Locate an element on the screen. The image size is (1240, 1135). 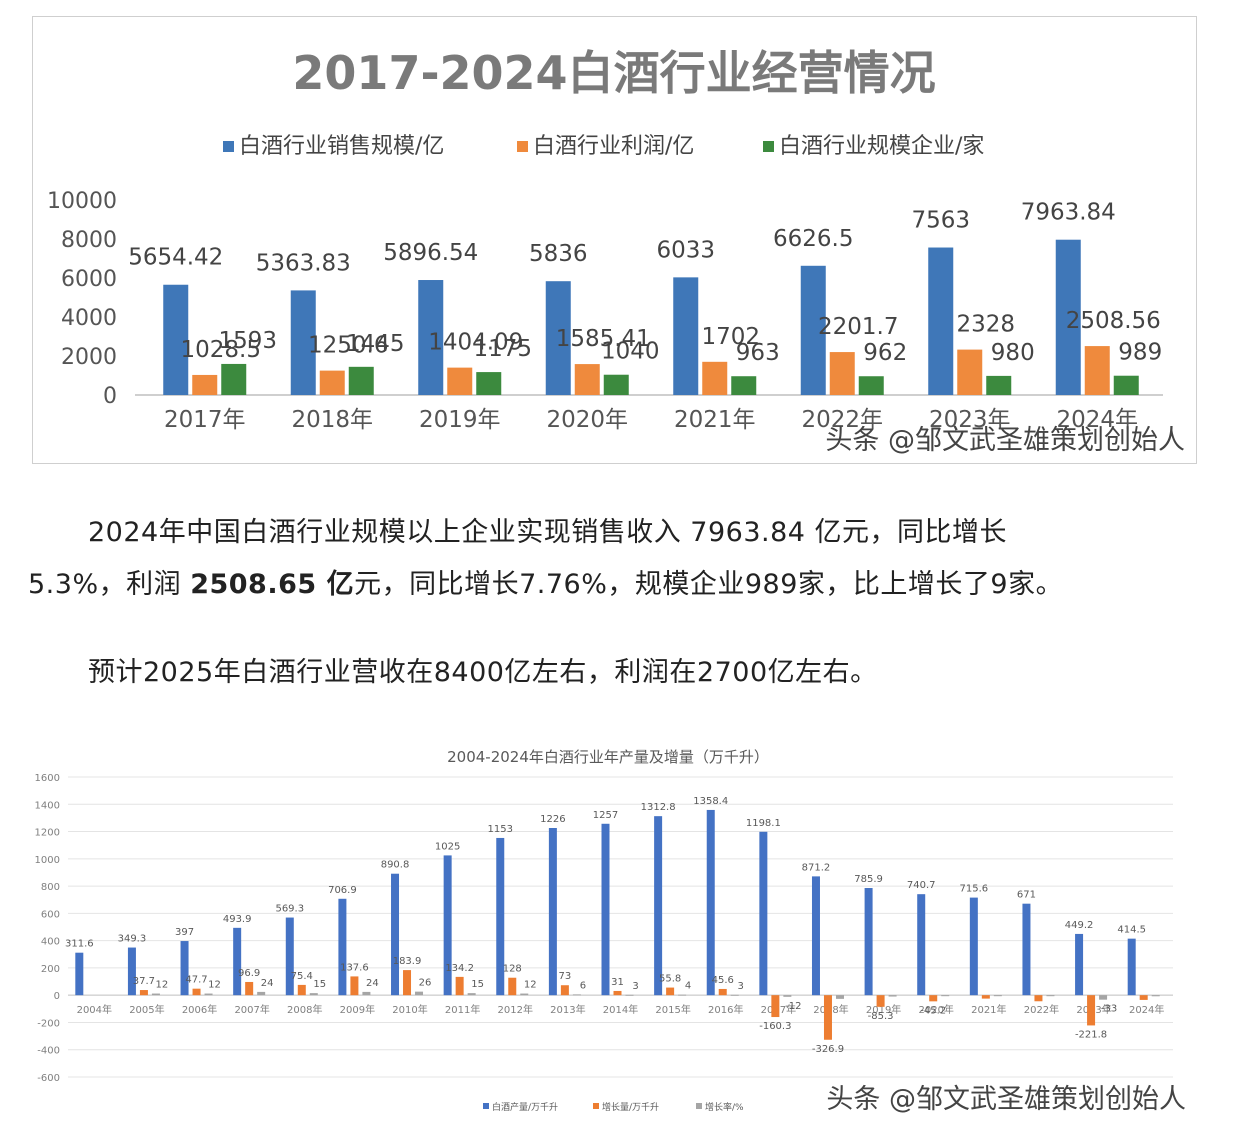
chart2-data-label: 1198.1 is located at coordinates (763, 823).